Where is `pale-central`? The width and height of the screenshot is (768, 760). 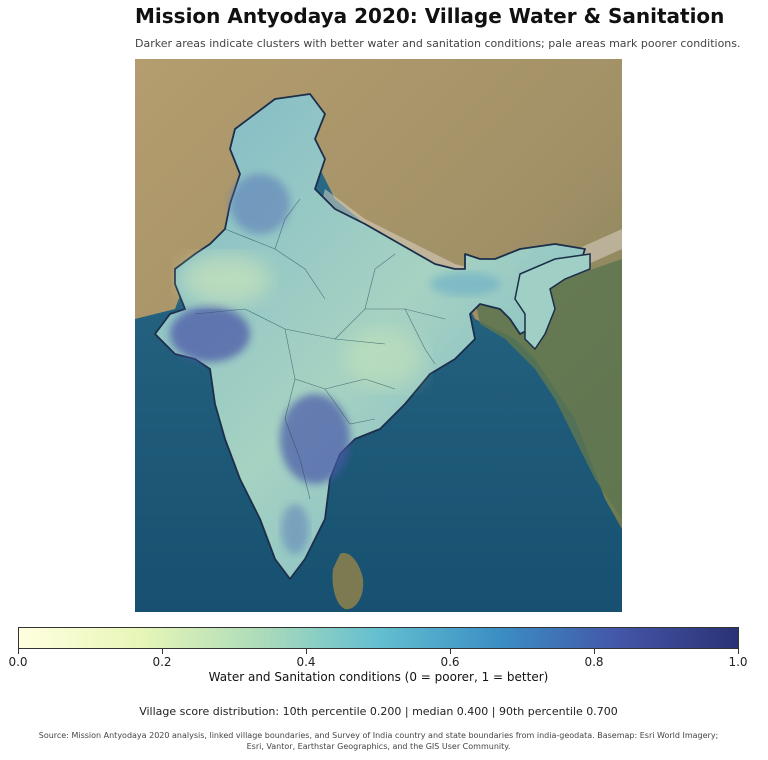 pale-central is located at coordinates (385, 359).